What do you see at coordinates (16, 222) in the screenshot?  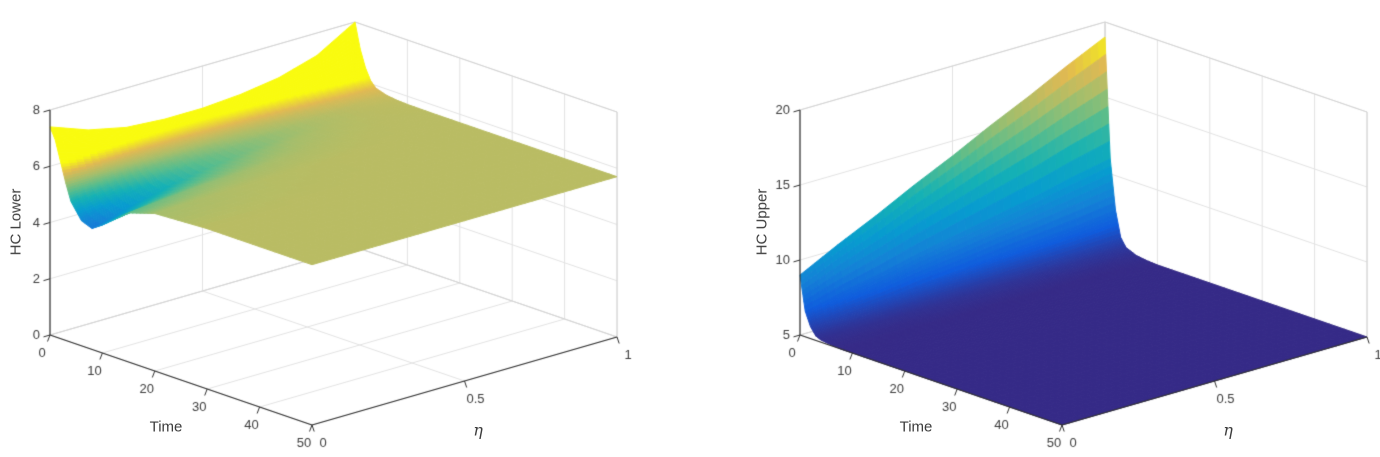 I see `z-axis-label-hc-lower: HC Lower` at bounding box center [16, 222].